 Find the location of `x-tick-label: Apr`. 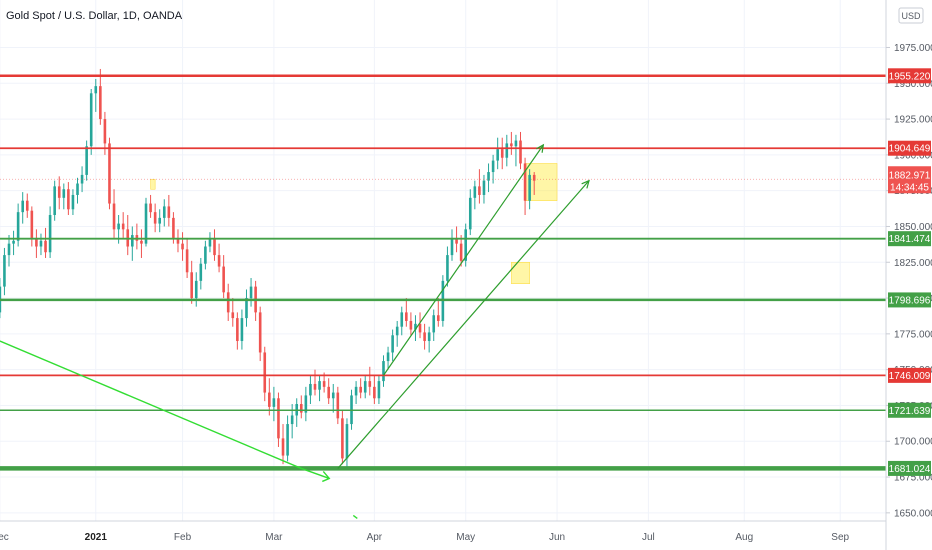

x-tick-label: Apr is located at coordinates (375, 537).